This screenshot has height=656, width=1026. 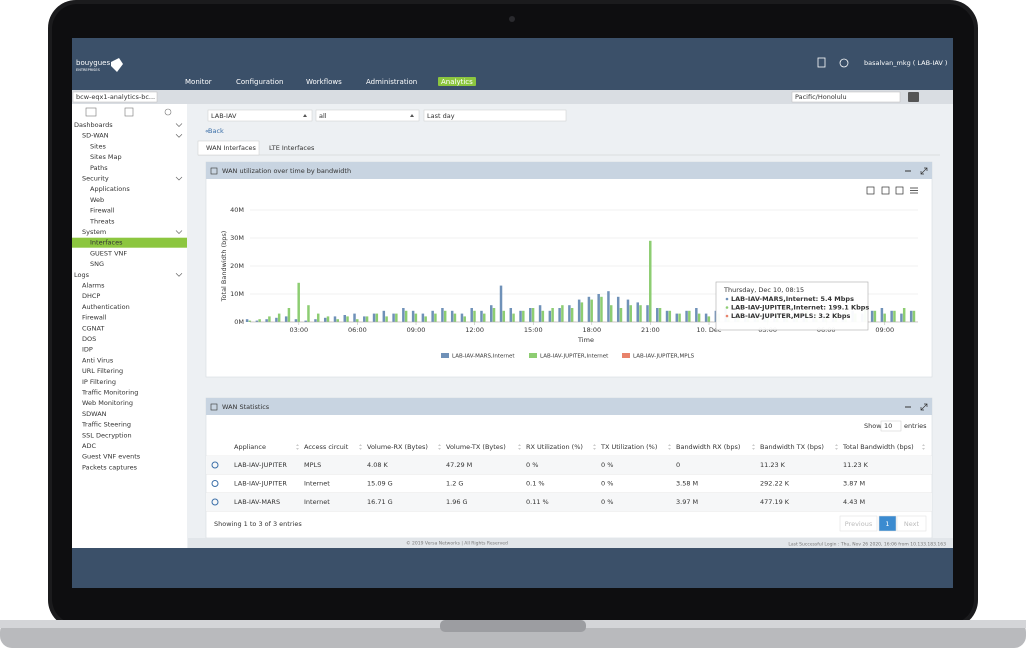 I want to click on org-select-box, so click(x=115, y=97).